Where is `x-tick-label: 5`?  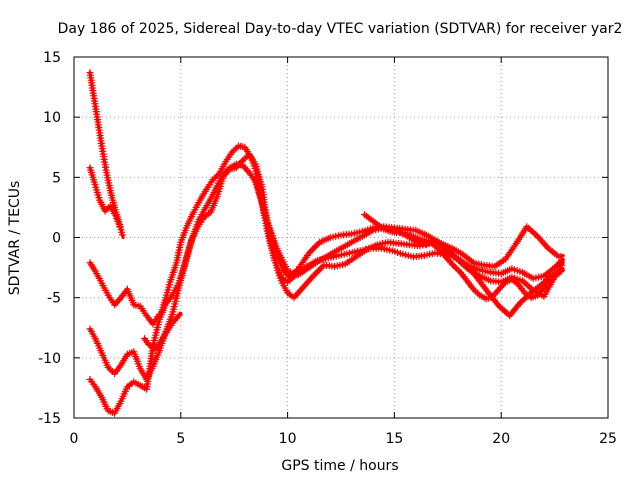
x-tick-label: 5 is located at coordinates (180, 439).